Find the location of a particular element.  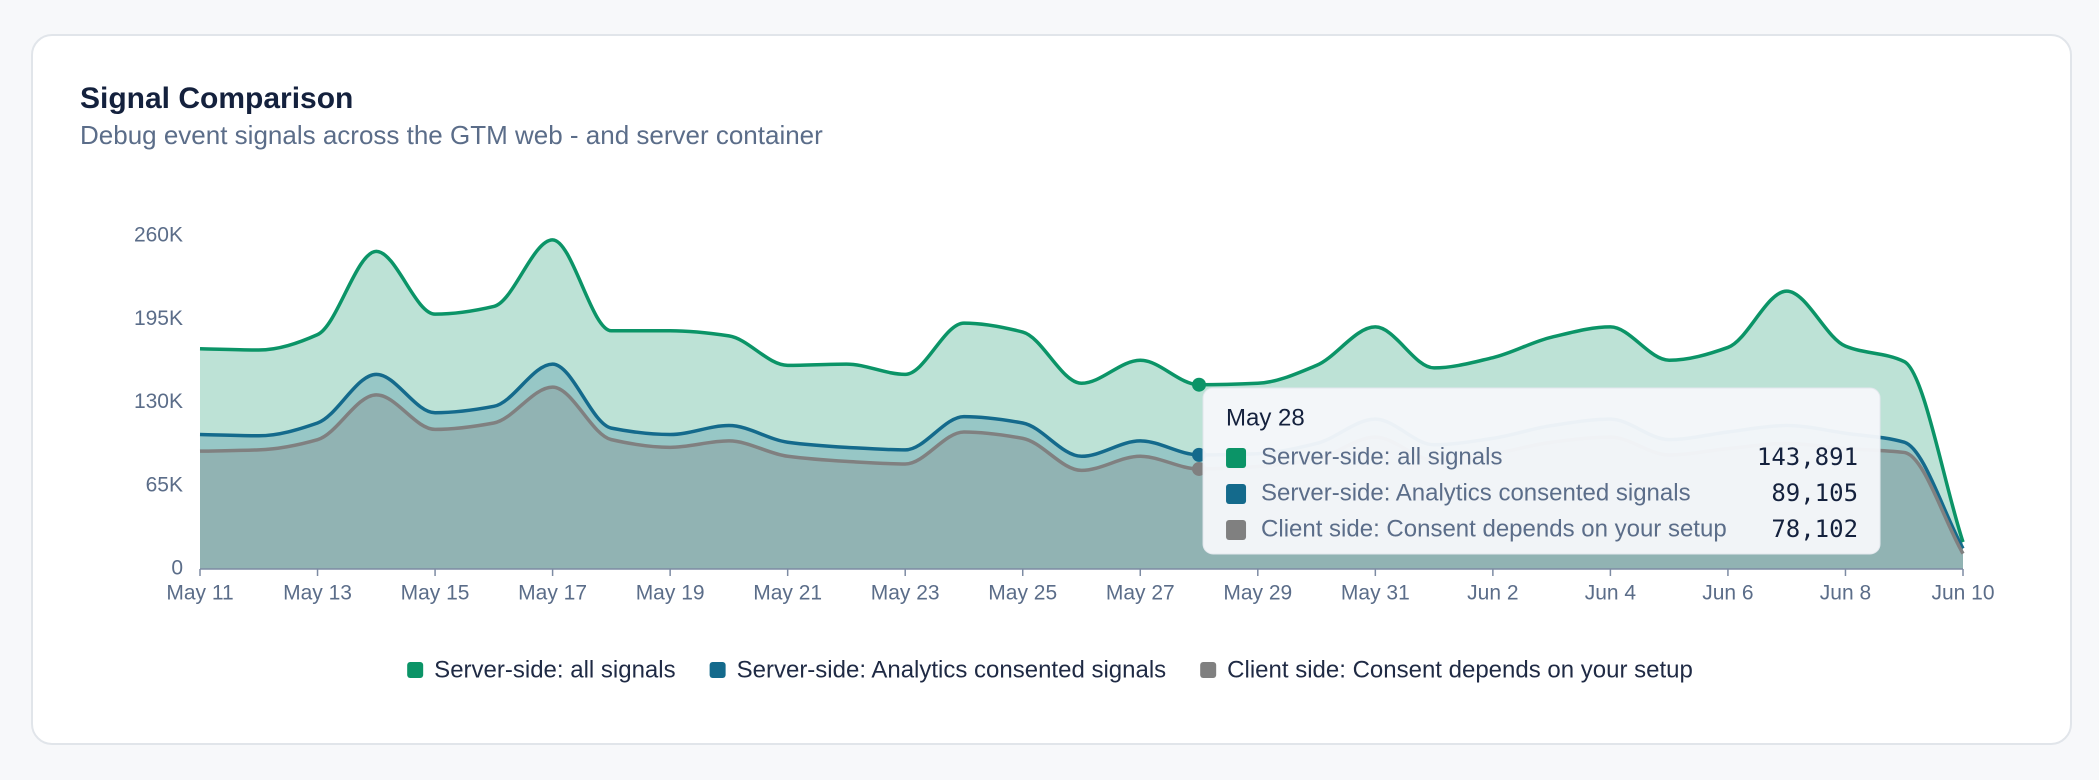

tooltip-title: May 28 is located at coordinates (1265, 417).